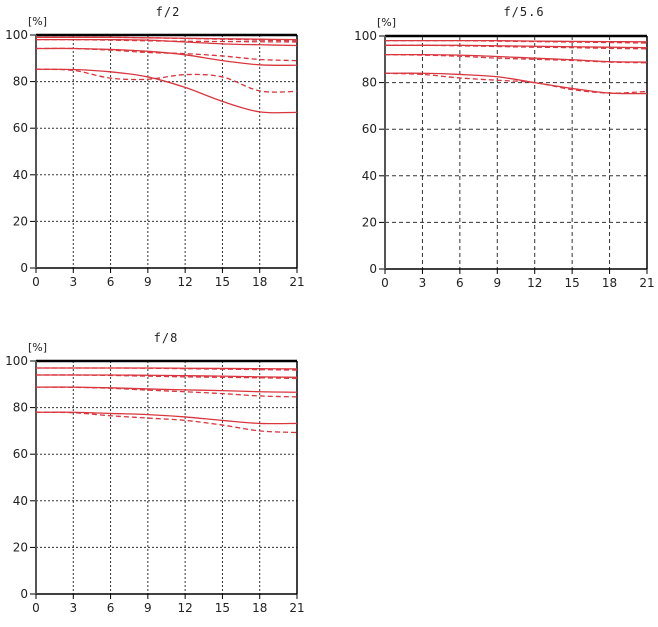 Image resolution: width=658 pixels, height=627 pixels. Describe the element at coordinates (166, 338) in the screenshot. I see `chart-title: f/8` at that location.